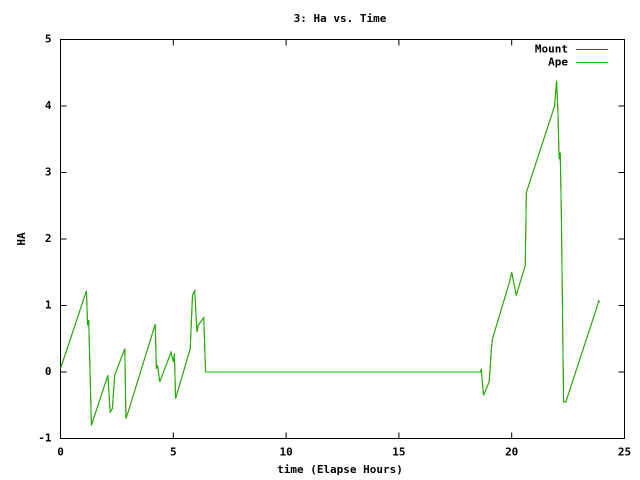  Describe the element at coordinates (340, 469) in the screenshot. I see `x-axis-label: time (Elapse Hours)` at that location.